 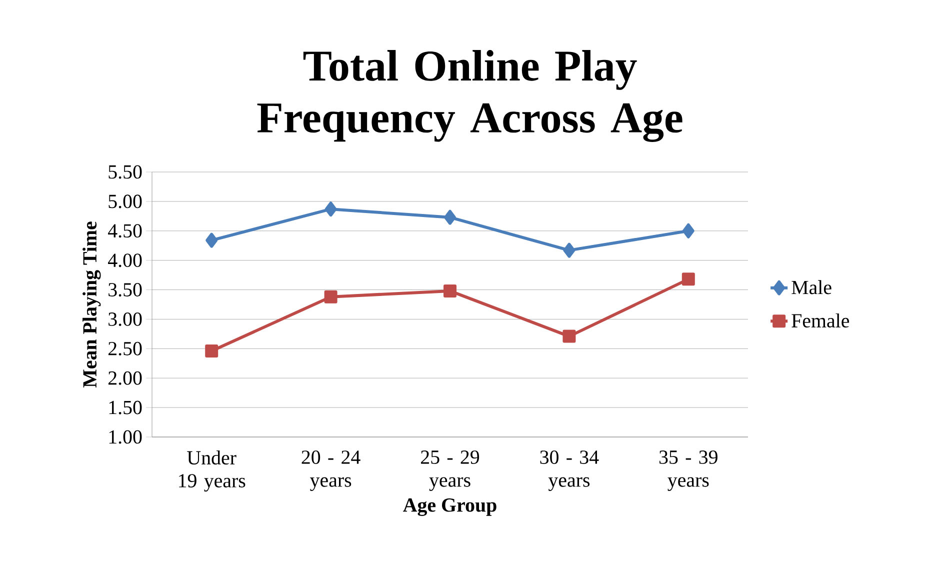 What do you see at coordinates (125, 437) in the screenshot?
I see `y-tick-label: 1.00` at bounding box center [125, 437].